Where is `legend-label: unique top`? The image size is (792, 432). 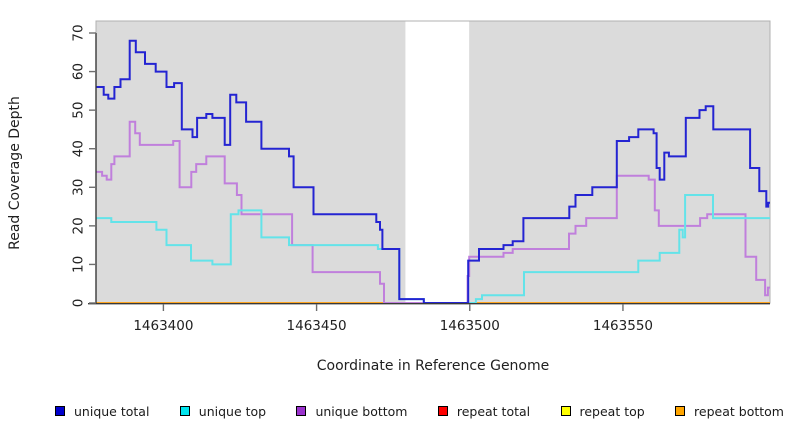 legend-label: unique top is located at coordinates (232, 411).